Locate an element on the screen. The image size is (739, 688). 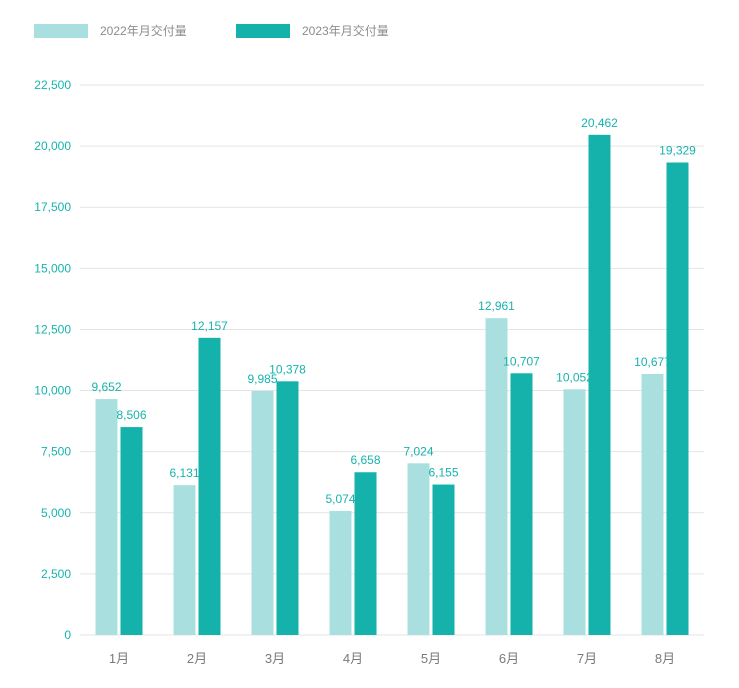
y-tick-label: 17,500 is located at coordinates (52, 207).